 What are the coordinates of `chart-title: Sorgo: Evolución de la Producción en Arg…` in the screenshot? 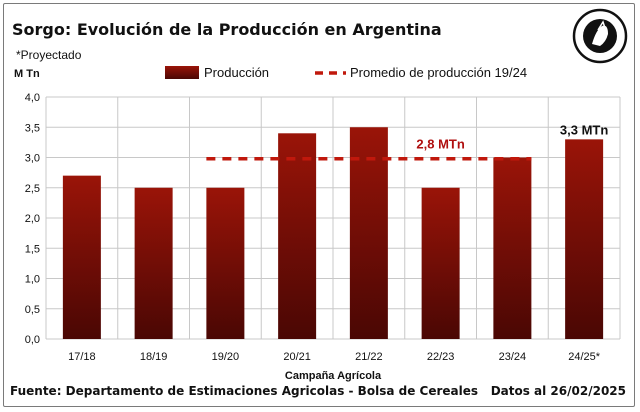 It's located at (227, 29).